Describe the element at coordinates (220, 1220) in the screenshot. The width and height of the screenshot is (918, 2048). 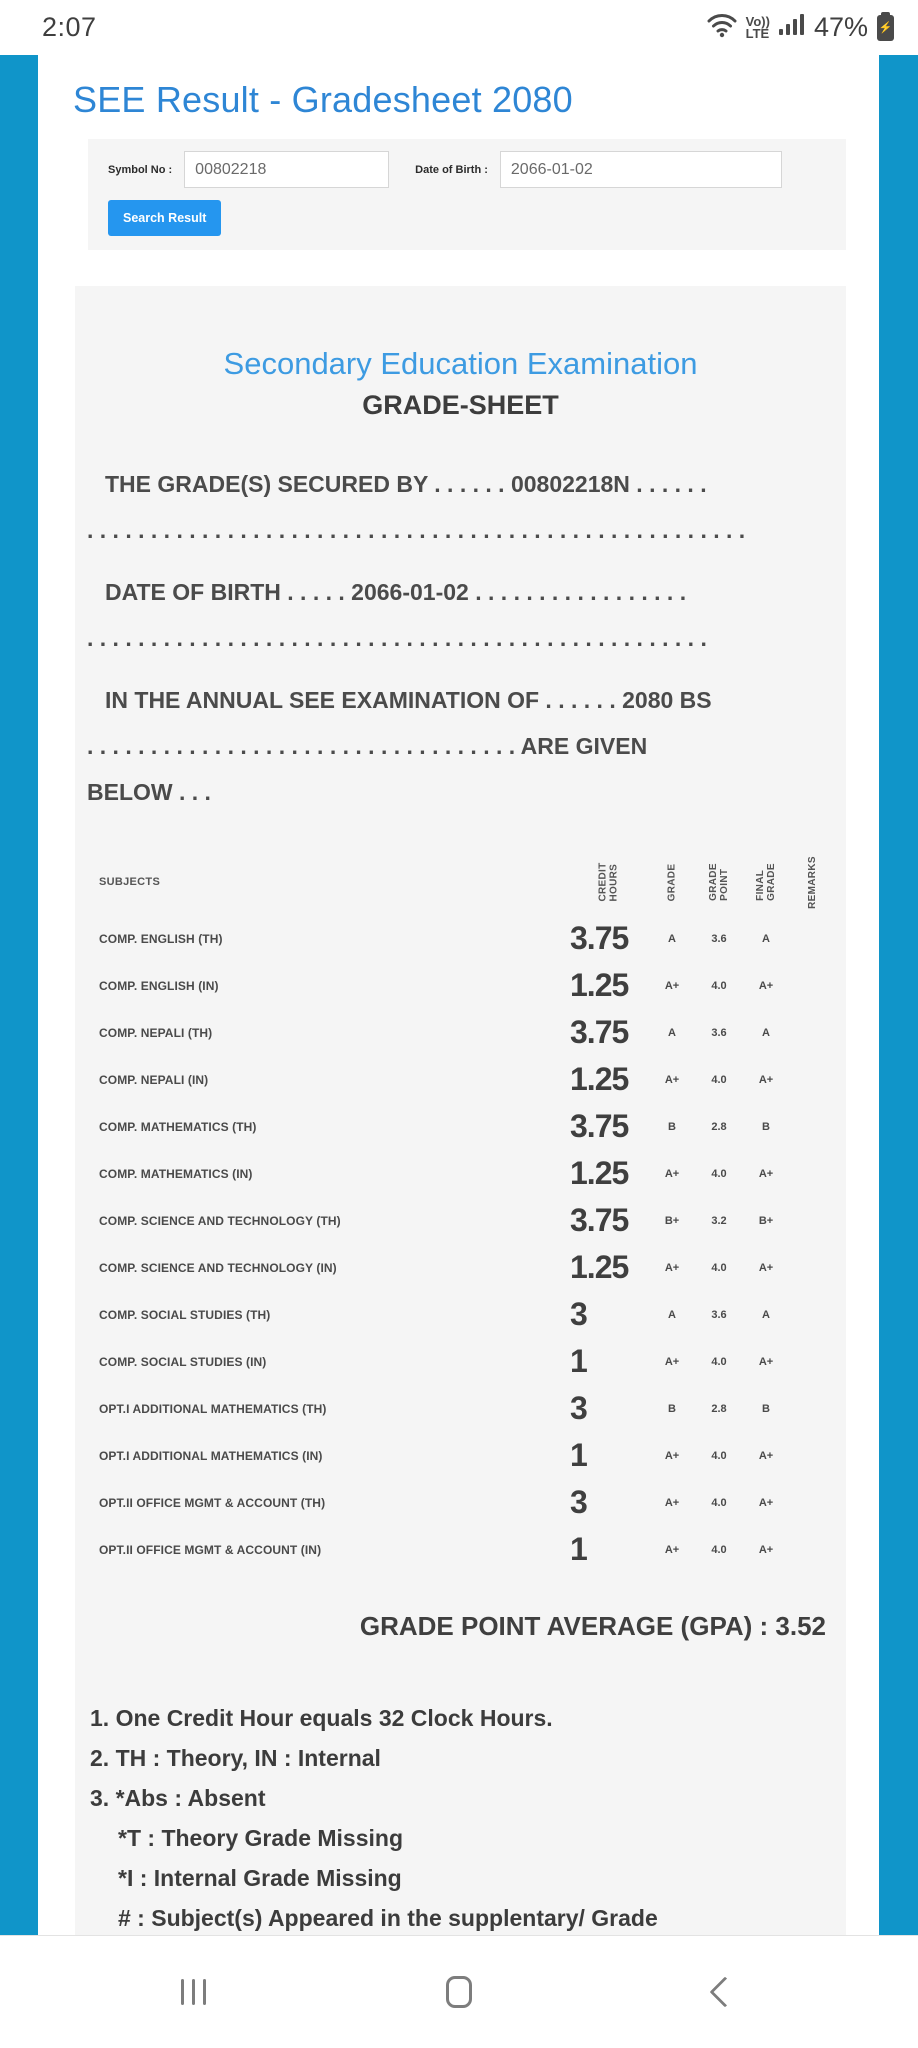
I see `subject-name: COMP. SCIENCE AND TECHNOLOGY (TH)` at that location.